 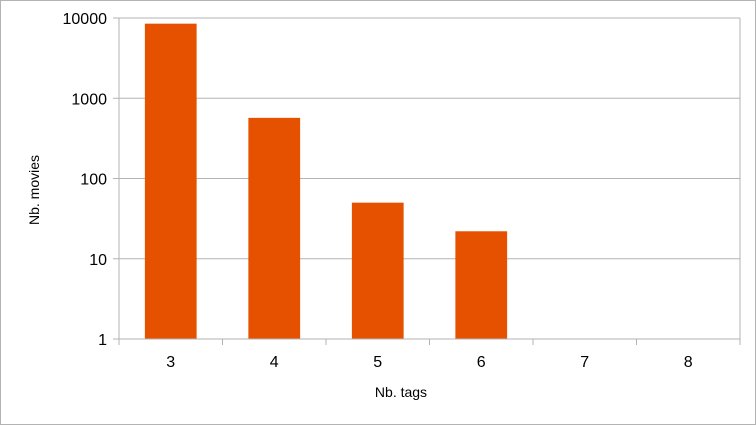 I want to click on x-axis-title: Nb. tags, so click(x=401, y=392).